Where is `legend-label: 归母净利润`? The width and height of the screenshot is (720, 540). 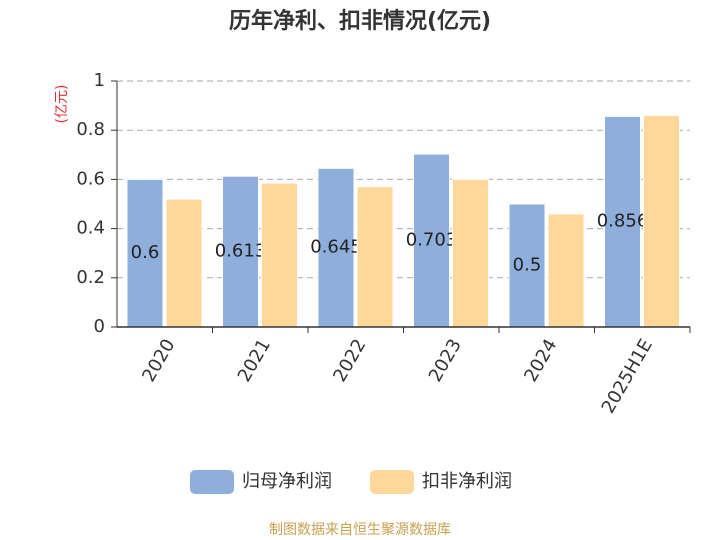
legend-label: 归母净利润 is located at coordinates (287, 481).